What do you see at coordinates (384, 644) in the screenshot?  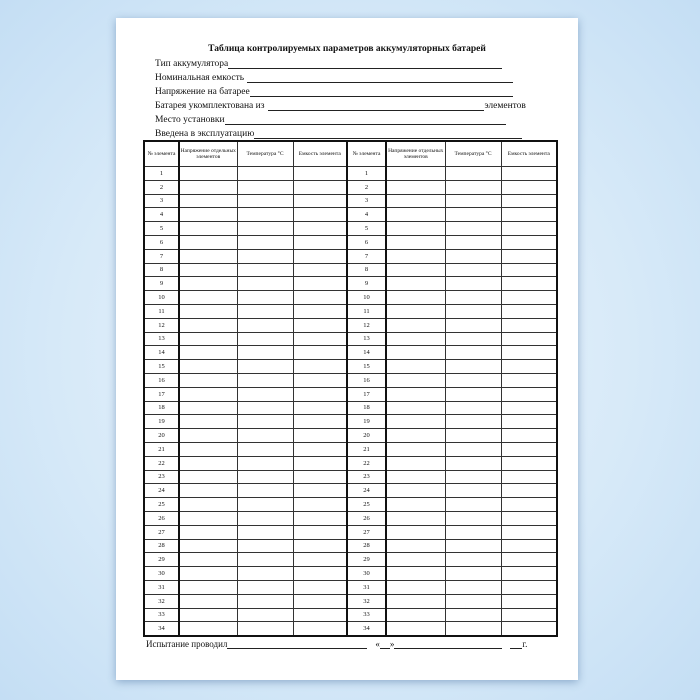 I see `day-line` at bounding box center [384, 644].